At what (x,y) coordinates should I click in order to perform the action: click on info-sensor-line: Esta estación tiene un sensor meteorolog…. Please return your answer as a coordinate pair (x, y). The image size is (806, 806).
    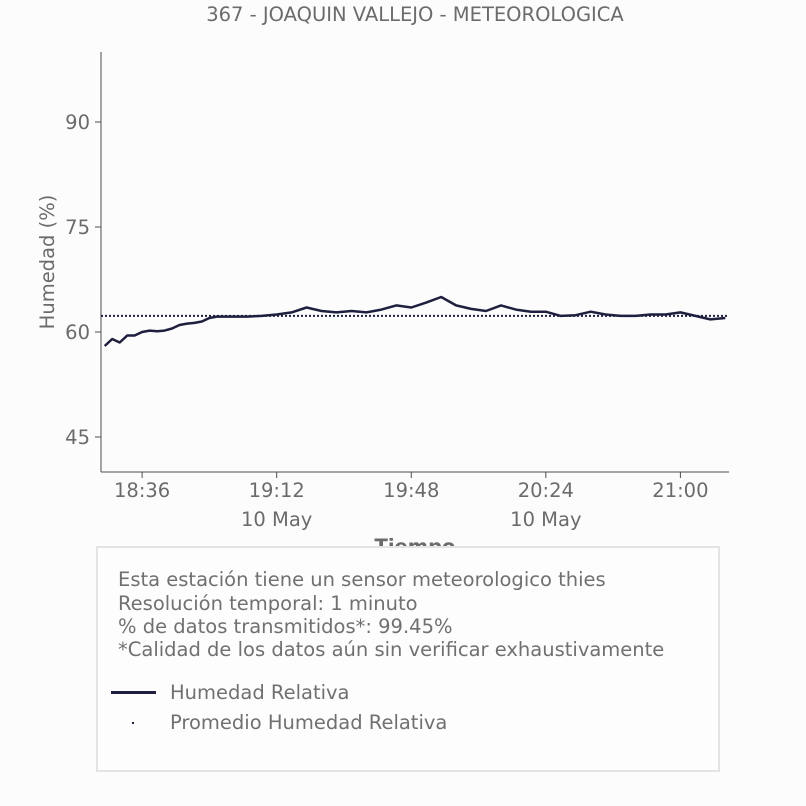
    Looking at the image, I should click on (362, 579).